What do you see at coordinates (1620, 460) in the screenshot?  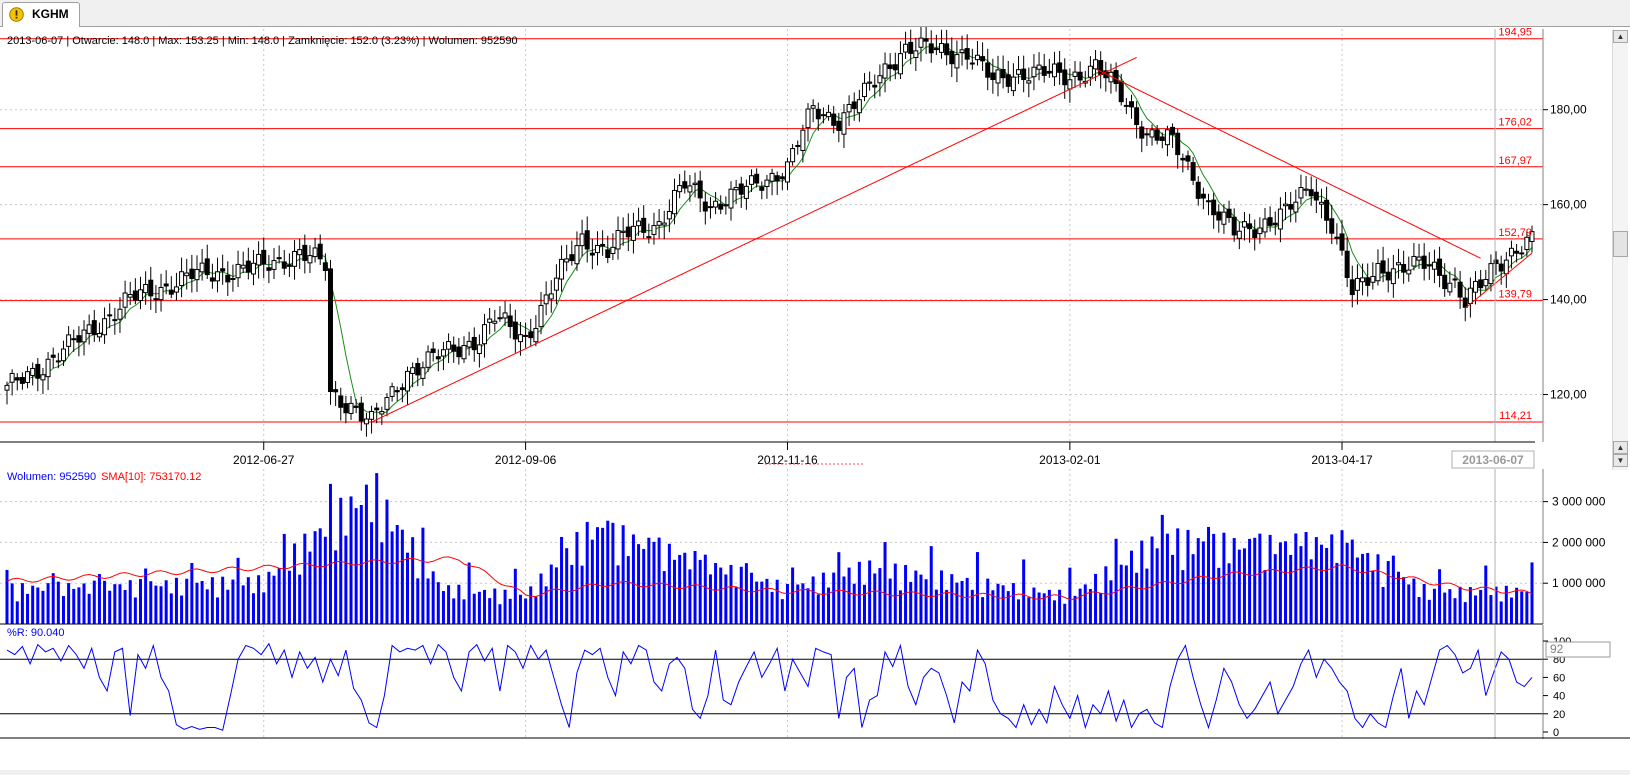 I see `scroll-down-button: ▼` at bounding box center [1620, 460].